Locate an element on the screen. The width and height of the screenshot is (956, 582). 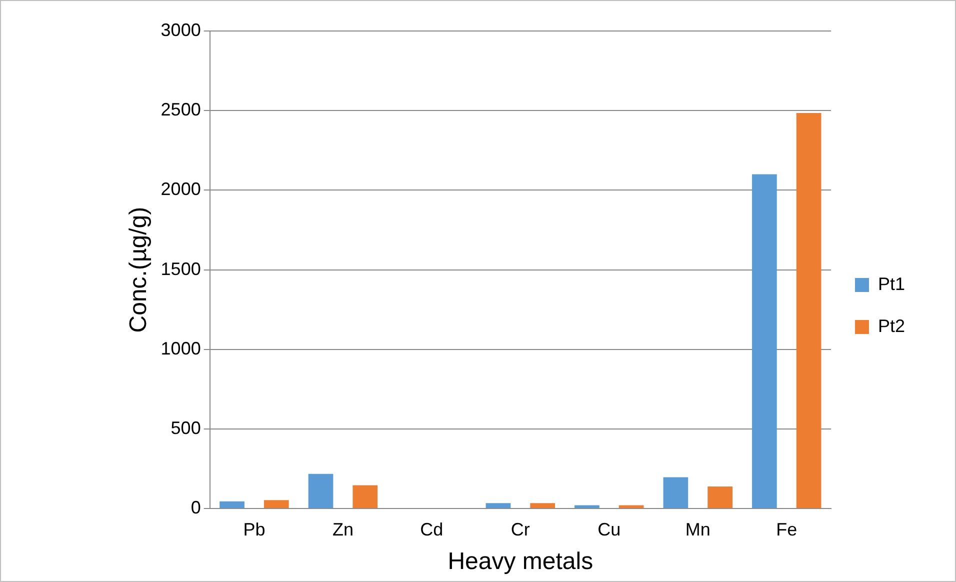
y-tick-label: 2500 is located at coordinates (180, 110).